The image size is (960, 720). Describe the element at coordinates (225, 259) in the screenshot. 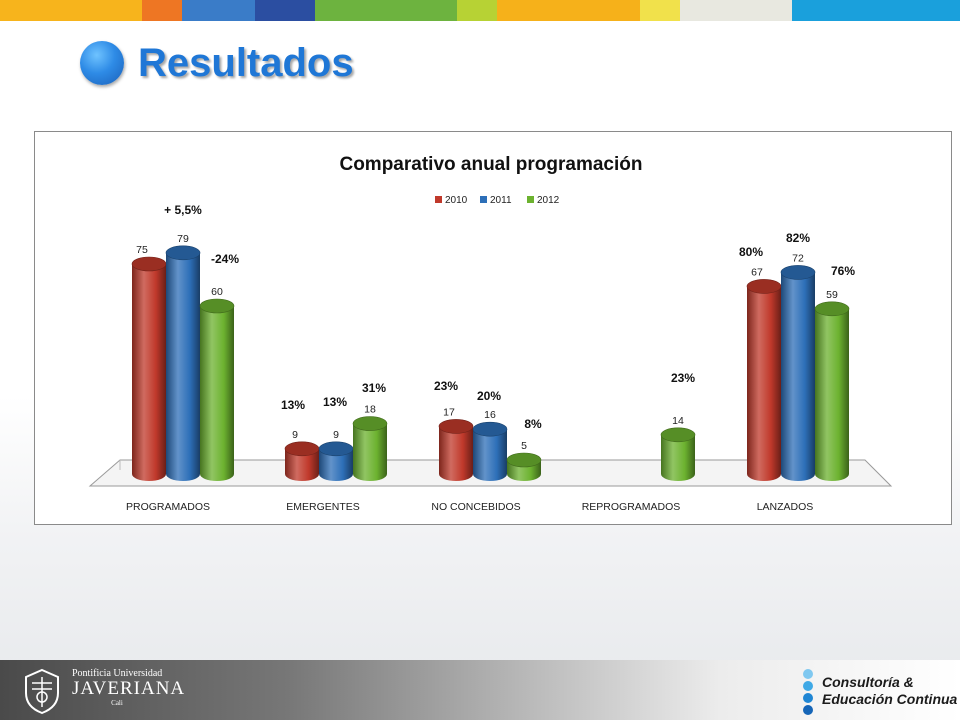

I see `percent-label: -24%` at that location.